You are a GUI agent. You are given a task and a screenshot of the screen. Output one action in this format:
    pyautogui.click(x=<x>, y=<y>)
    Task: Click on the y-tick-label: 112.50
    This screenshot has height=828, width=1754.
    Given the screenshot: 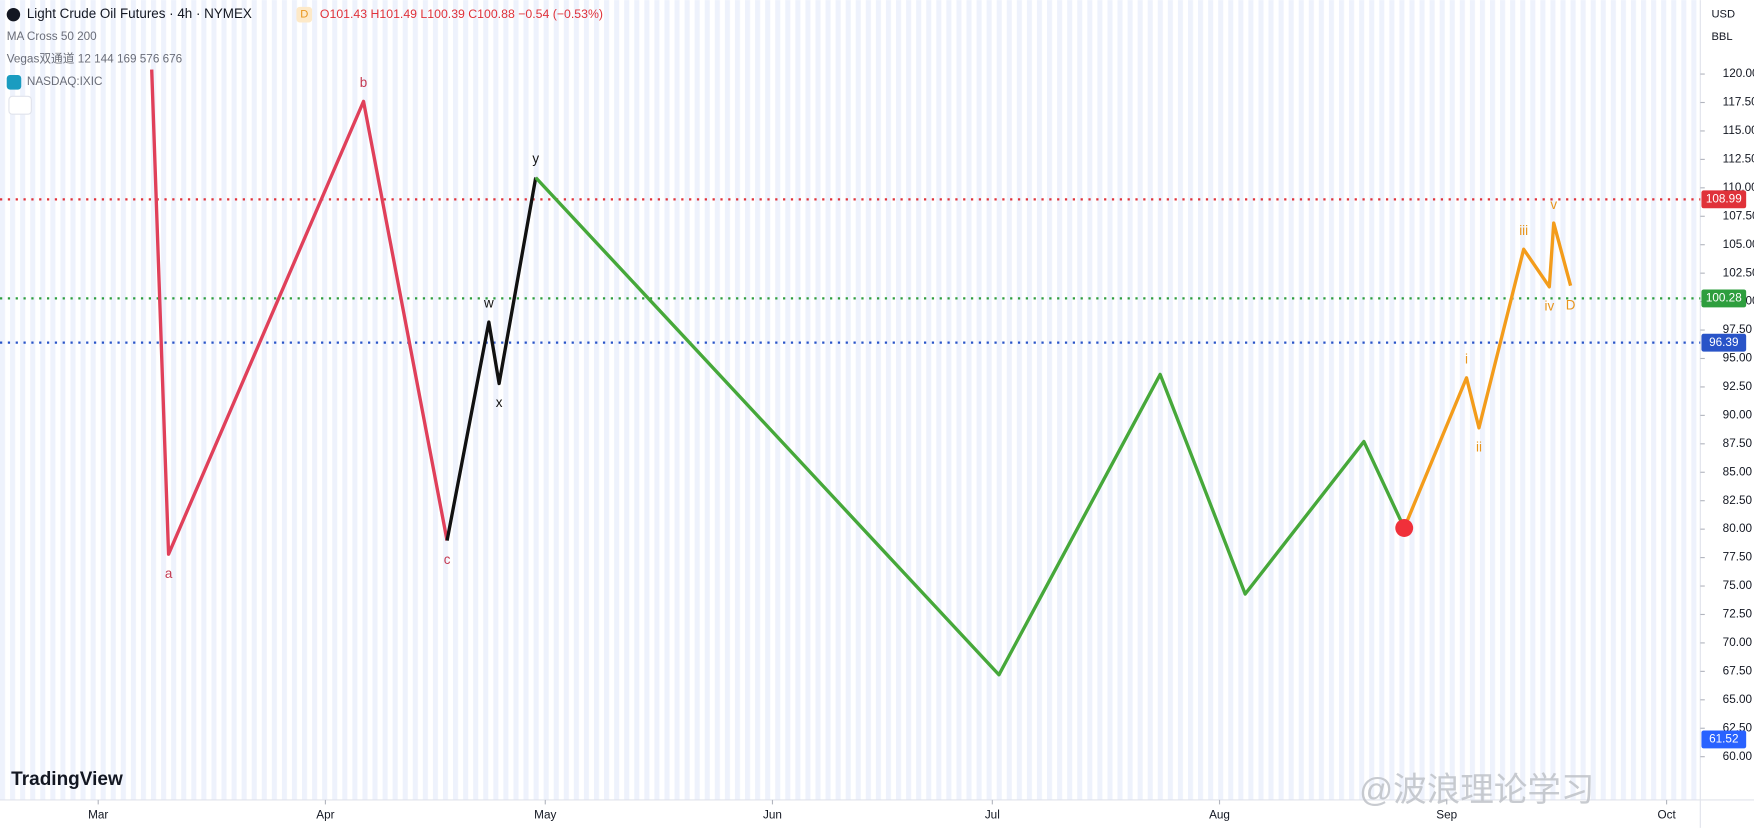 What is the action you would take?
    pyautogui.click(x=1738, y=158)
    